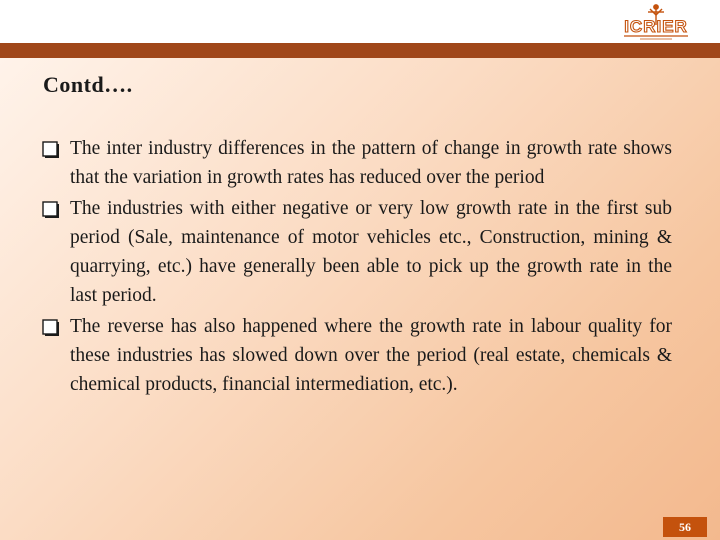 This screenshot has width=720, height=540. I want to click on slide-title: Contd…., so click(88, 84).